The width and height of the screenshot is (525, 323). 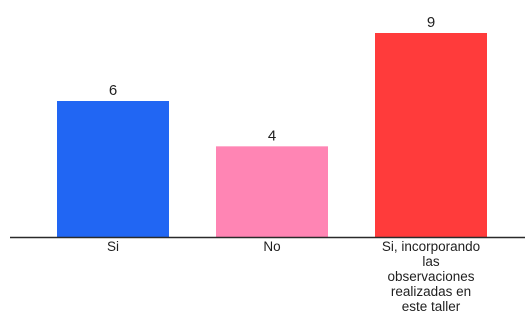 I want to click on category-label-line: No, so click(x=271, y=246).